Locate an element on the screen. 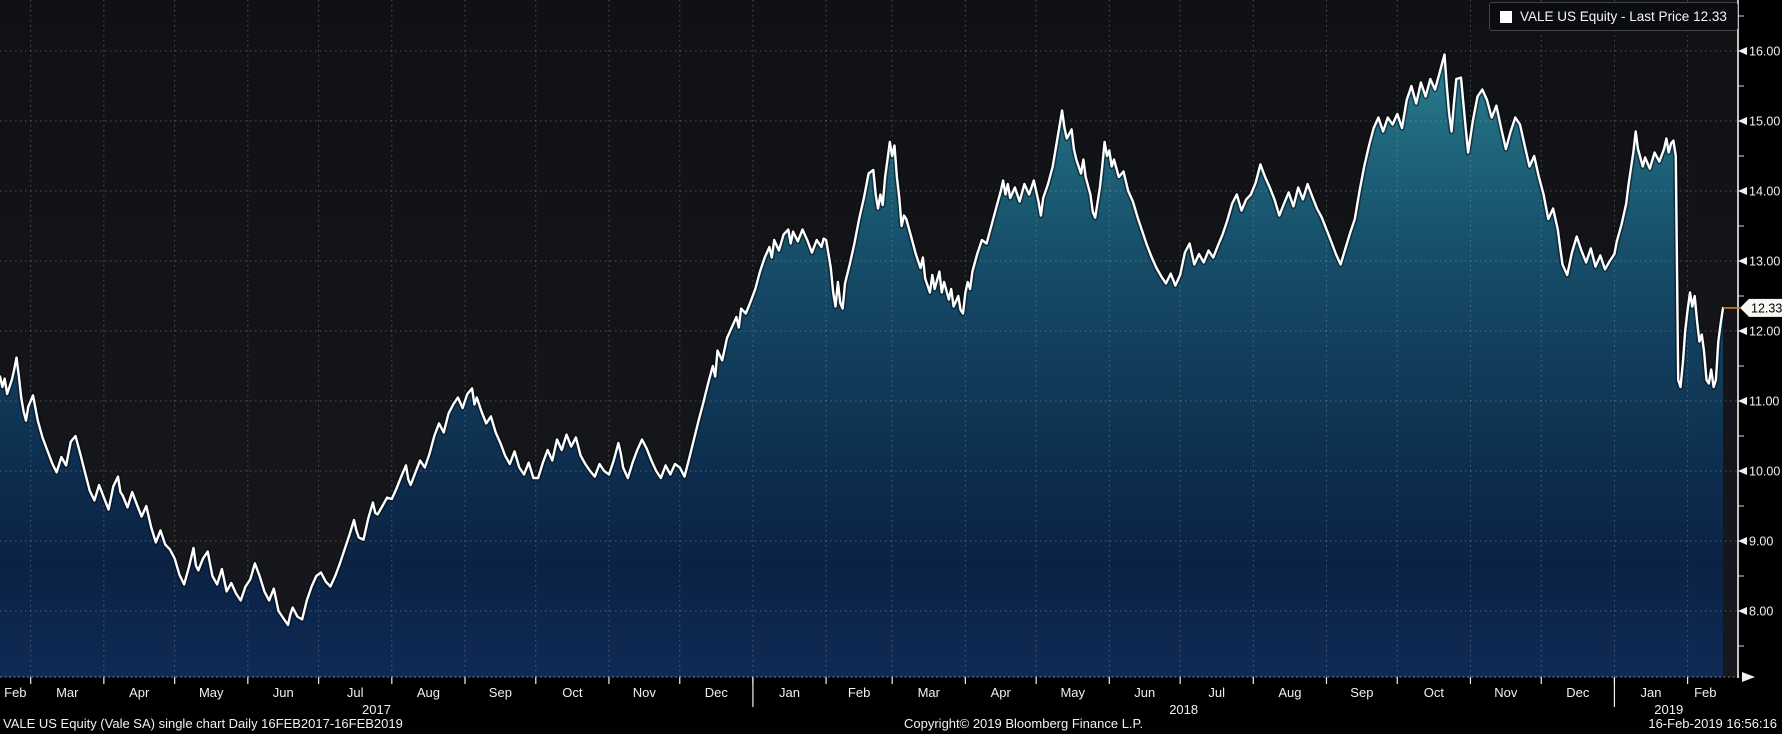  chart-legend: VALE US Equity - Last Price 12.33 is located at coordinates (1613, 16).